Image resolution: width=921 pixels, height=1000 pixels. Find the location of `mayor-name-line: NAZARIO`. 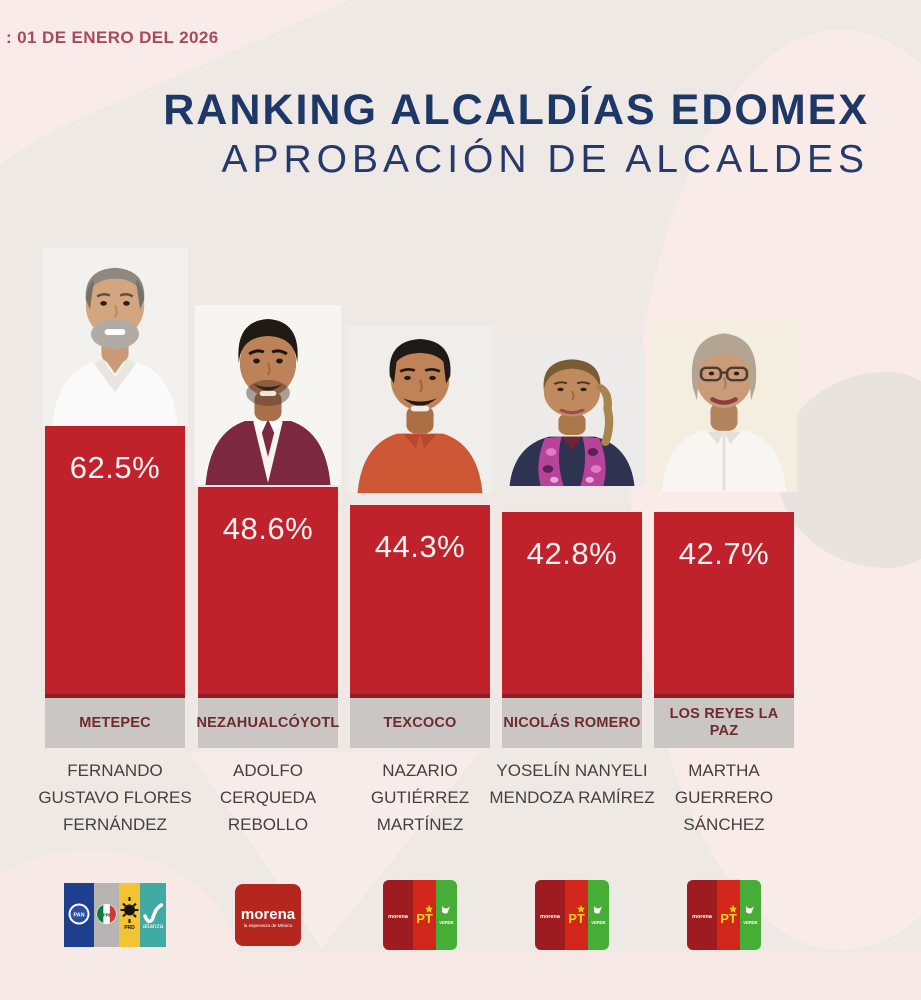

mayor-name-line: NAZARIO is located at coordinates (420, 770).